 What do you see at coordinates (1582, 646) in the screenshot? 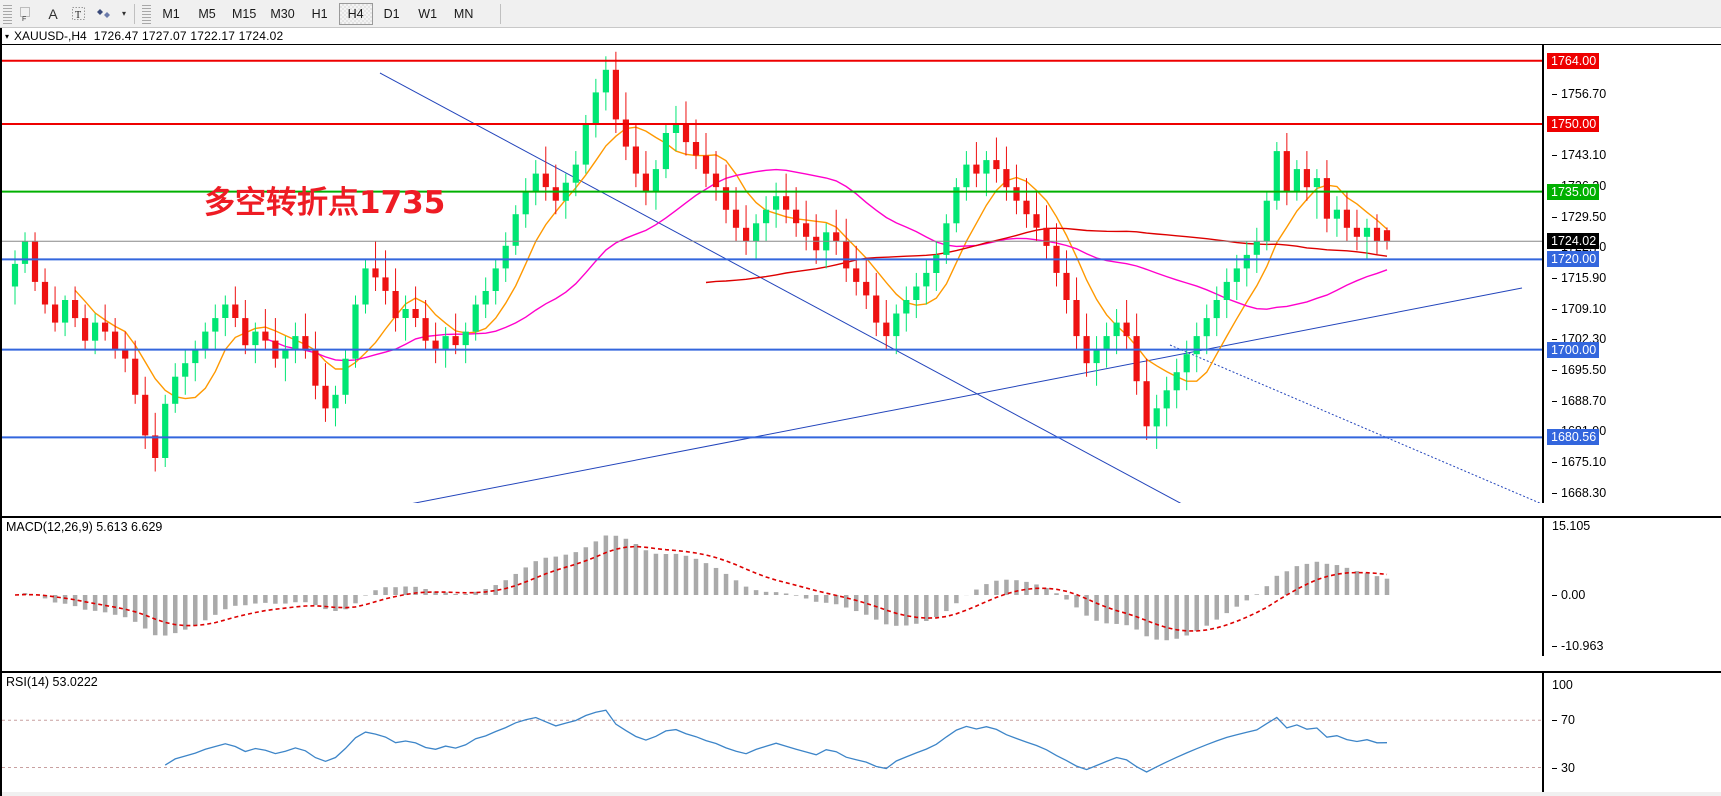
I see `macd-tick-label: -10.963` at bounding box center [1582, 646].